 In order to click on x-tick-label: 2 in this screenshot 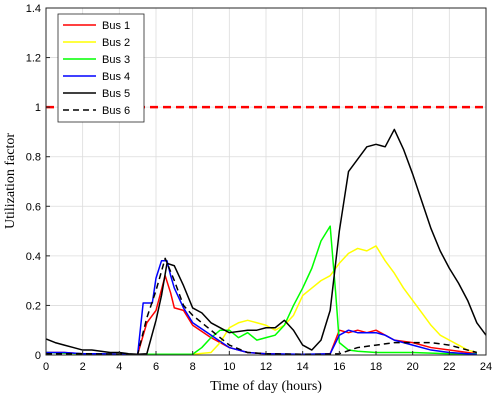, I will do `click(83, 367)`.